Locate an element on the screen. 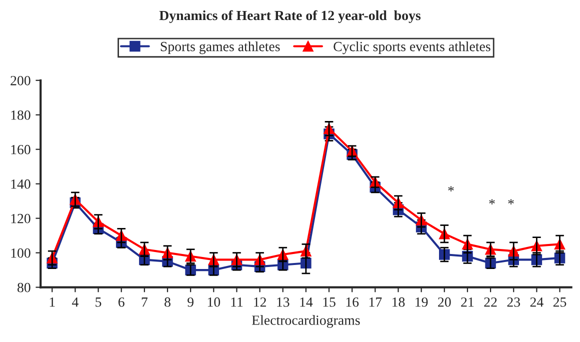 This screenshot has height=342, width=580. y-tick-label: 200 is located at coordinates (20, 81).